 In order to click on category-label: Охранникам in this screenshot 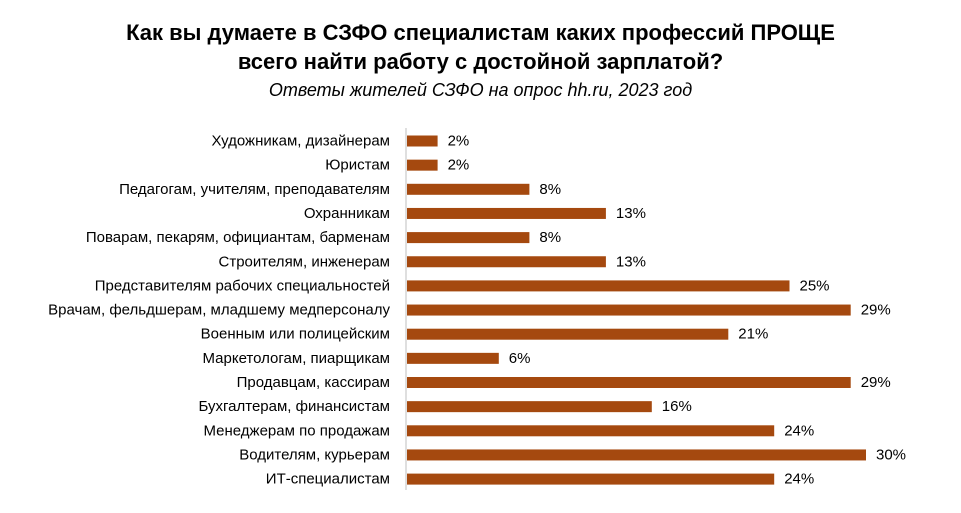, I will do `click(347, 213)`.